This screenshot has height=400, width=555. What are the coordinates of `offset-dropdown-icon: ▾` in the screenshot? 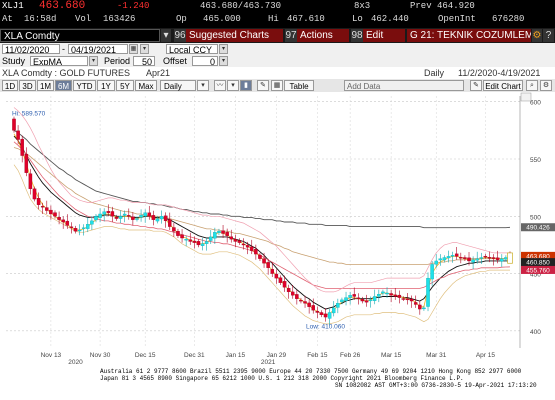 It's located at (223, 61).